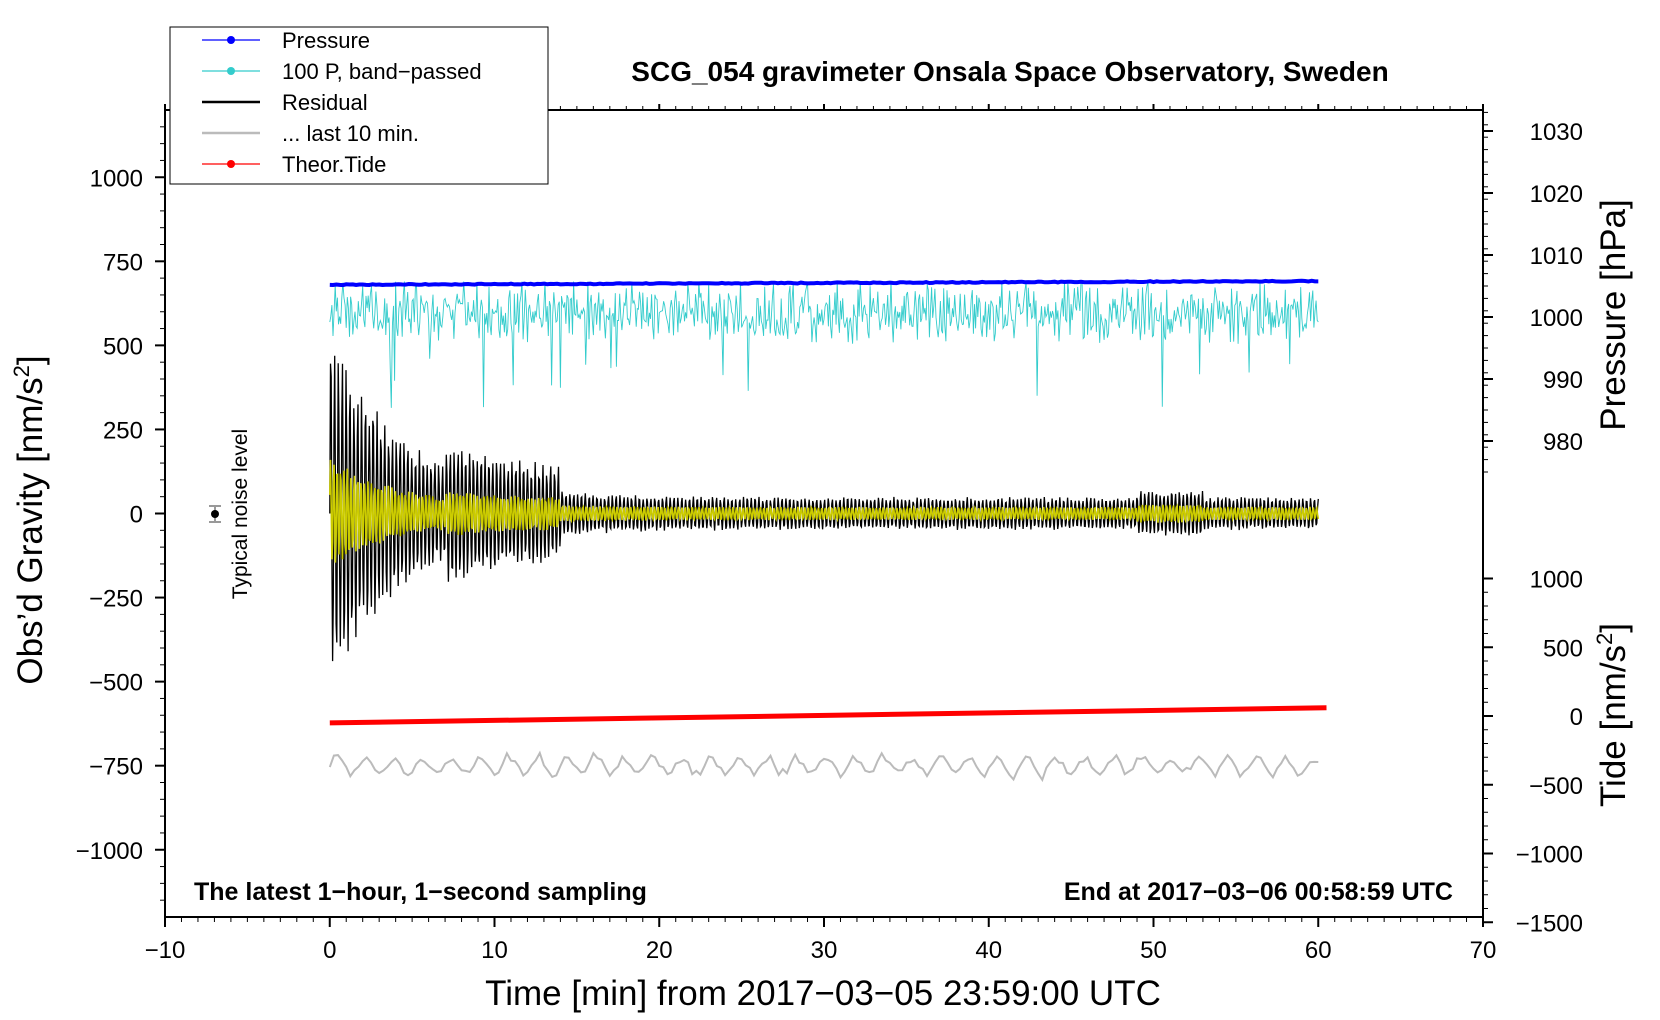 The image size is (1660, 1020). I want to click on pressure-tick-label: 980, so click(1563, 442).